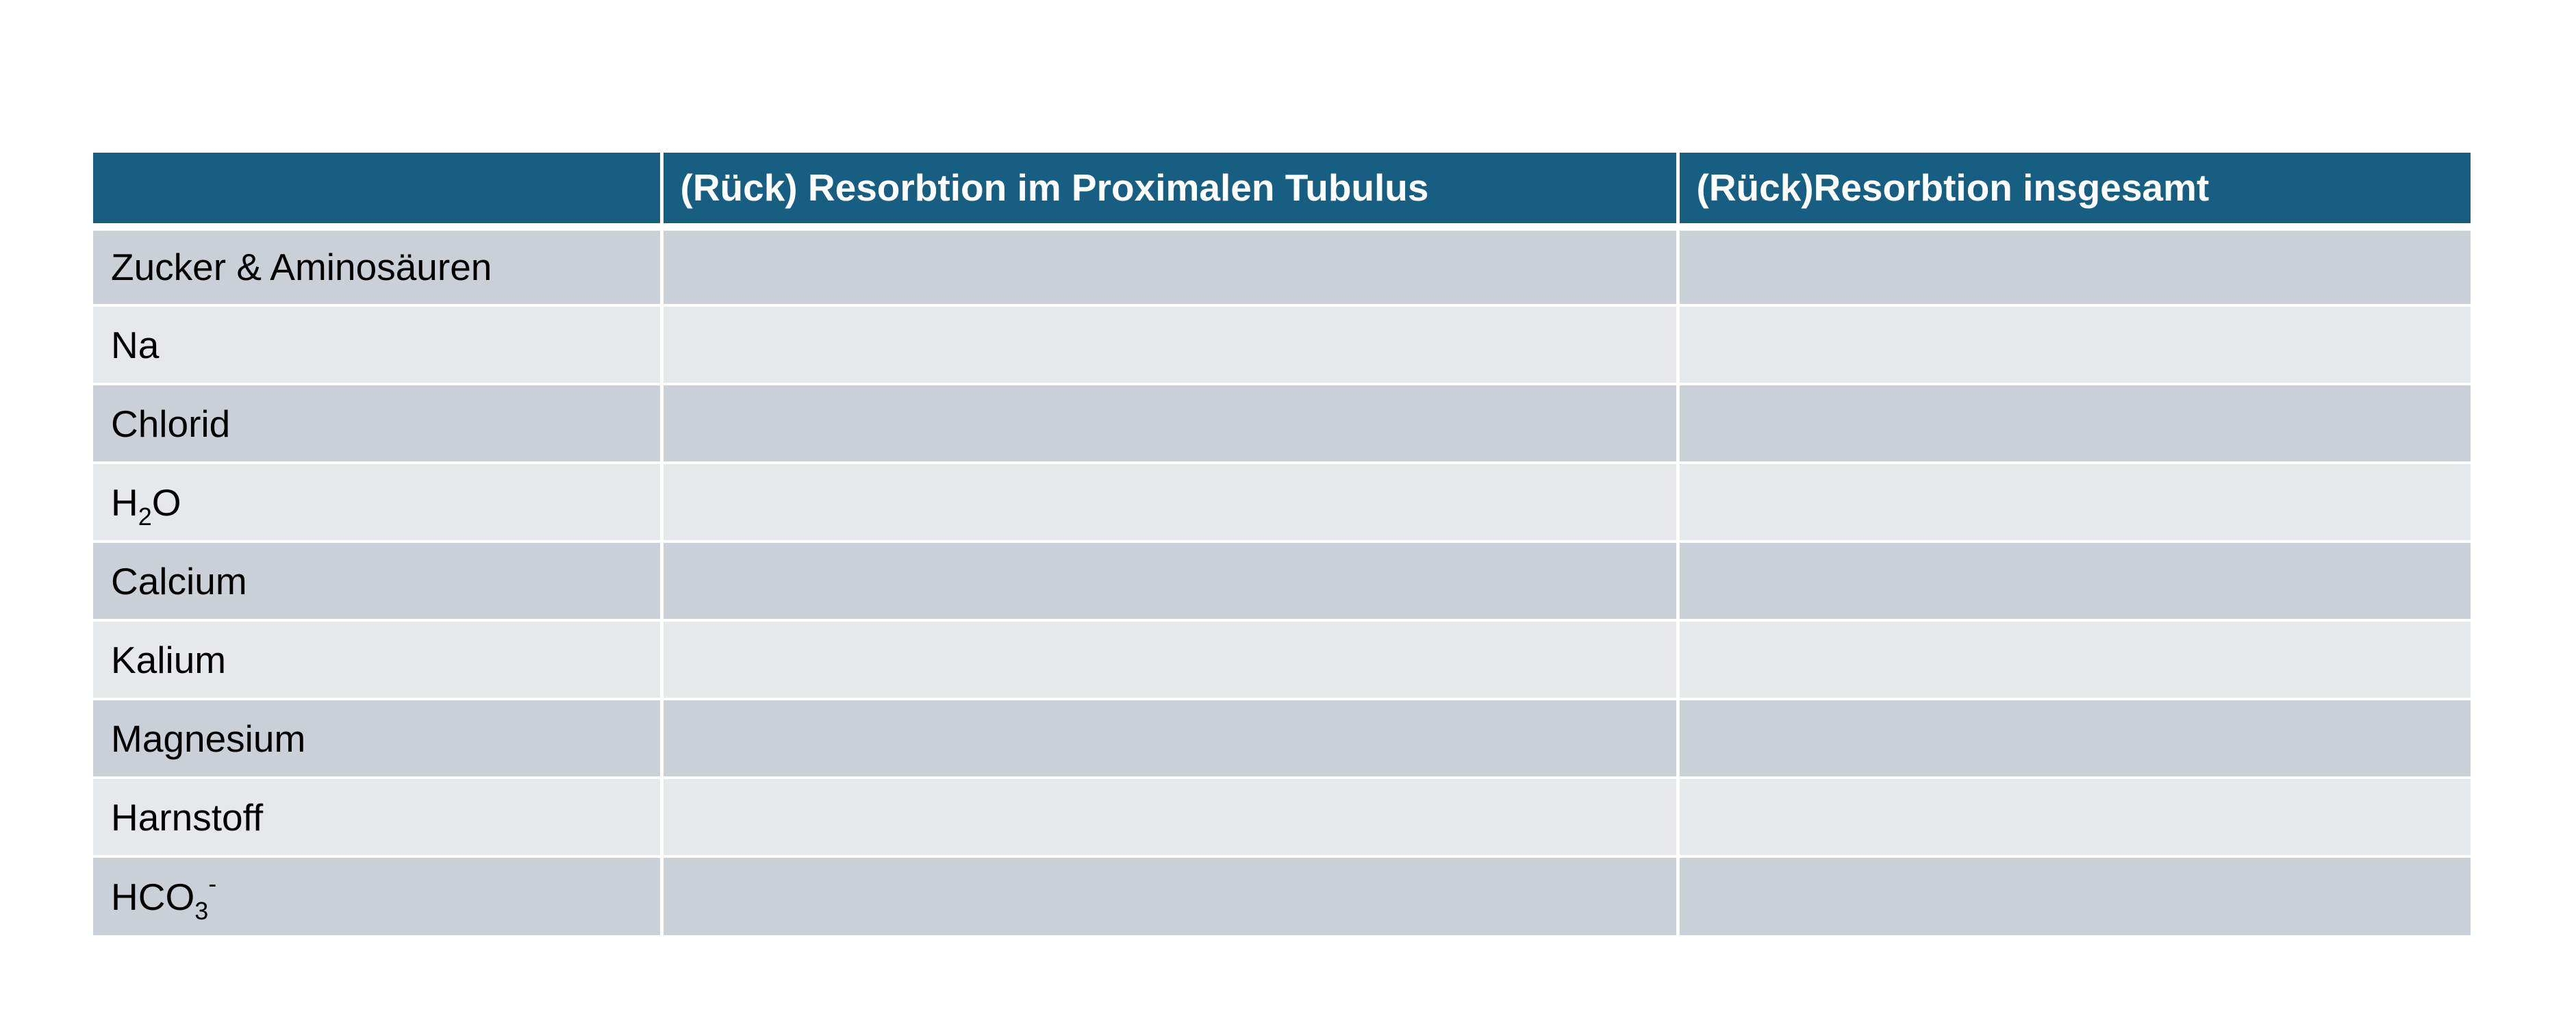  Describe the element at coordinates (145, 516) in the screenshot. I see `formula-subscript: 2` at that location.